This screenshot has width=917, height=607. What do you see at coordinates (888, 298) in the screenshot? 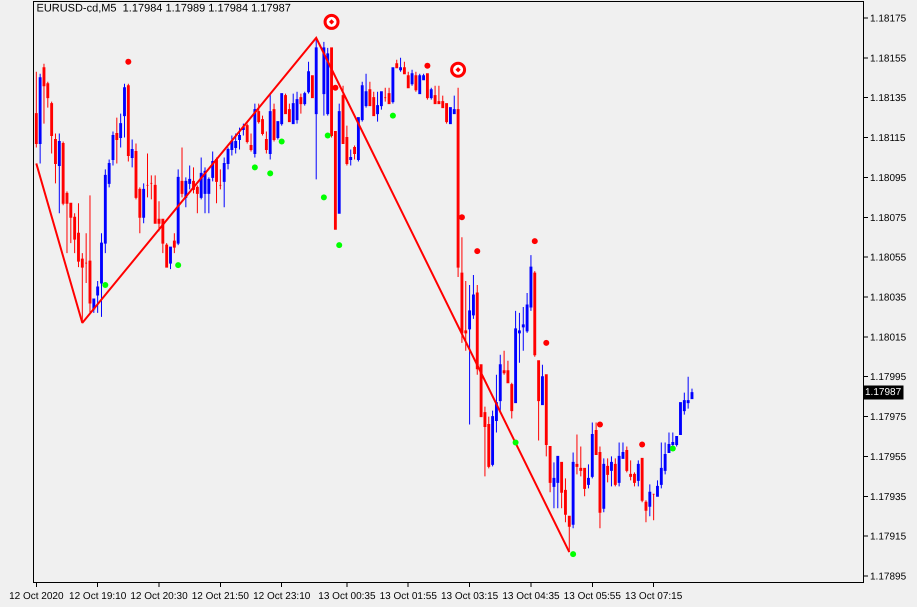
I see `y-tick-label: 1.18035` at bounding box center [888, 298].